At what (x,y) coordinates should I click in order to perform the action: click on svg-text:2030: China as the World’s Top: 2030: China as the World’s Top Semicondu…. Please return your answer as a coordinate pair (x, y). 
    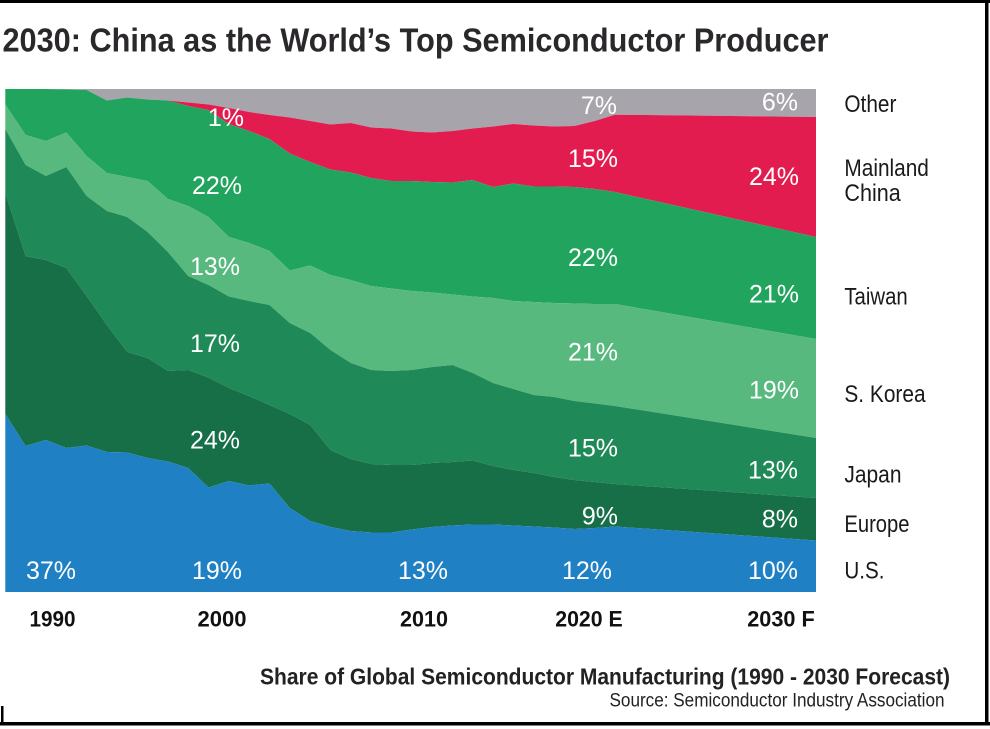
    Looking at the image, I should click on (416, 40).